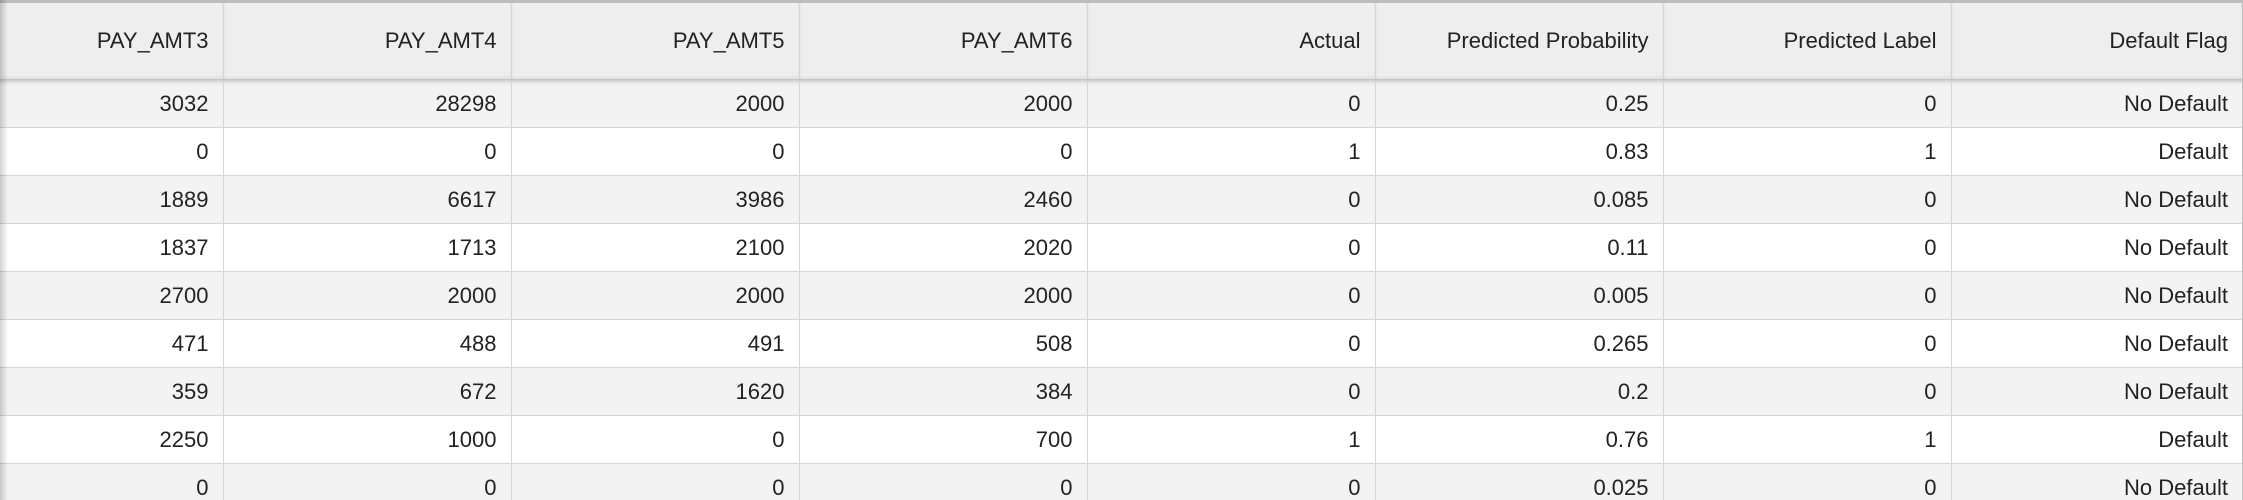 This screenshot has width=2243, height=500. What do you see at coordinates (943, 199) in the screenshot?
I see `table-cell: 2460` at bounding box center [943, 199].